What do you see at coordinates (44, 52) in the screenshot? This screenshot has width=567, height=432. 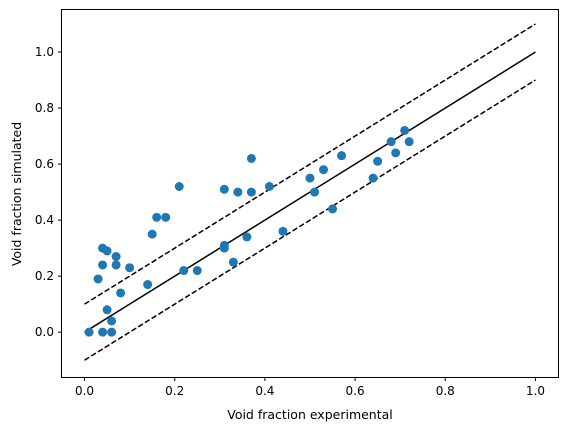 I see `y-tick-label: 1.0` at bounding box center [44, 52].